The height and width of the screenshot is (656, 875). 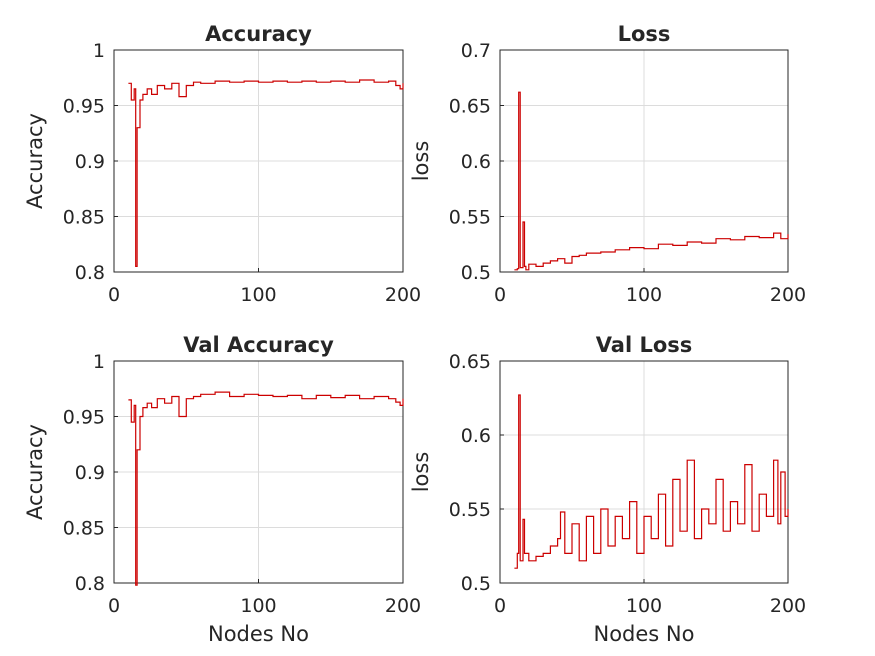 What do you see at coordinates (644, 34) in the screenshot?
I see `chart-title: Loss` at bounding box center [644, 34].